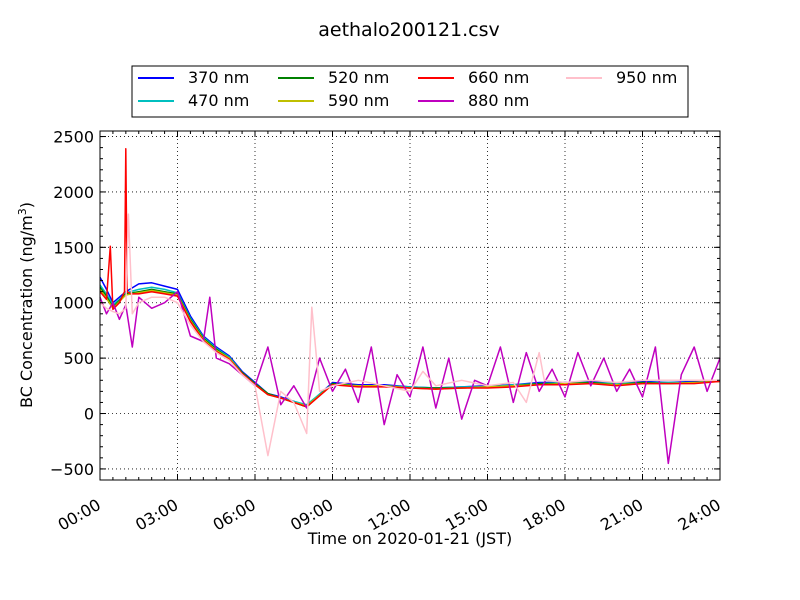  What do you see at coordinates (78, 358) in the screenshot?
I see `y-tick-label: 500` at bounding box center [78, 358].